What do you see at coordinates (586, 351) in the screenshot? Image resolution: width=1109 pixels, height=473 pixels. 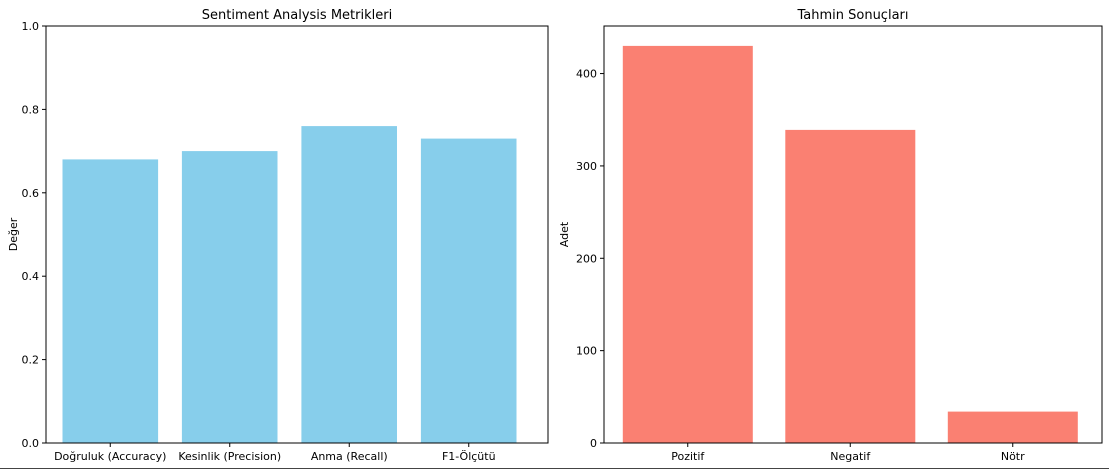 I see `y-tick-label: 100` at bounding box center [586, 351].